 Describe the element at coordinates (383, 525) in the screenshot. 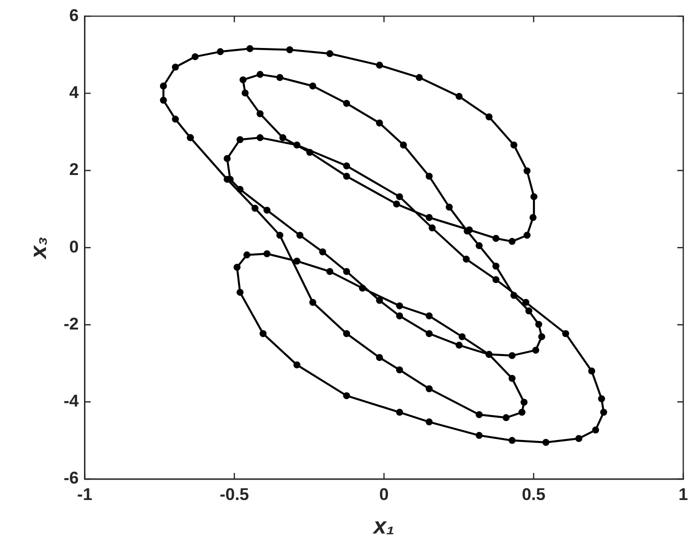

I see `x-axis-title: x₁` at that location.